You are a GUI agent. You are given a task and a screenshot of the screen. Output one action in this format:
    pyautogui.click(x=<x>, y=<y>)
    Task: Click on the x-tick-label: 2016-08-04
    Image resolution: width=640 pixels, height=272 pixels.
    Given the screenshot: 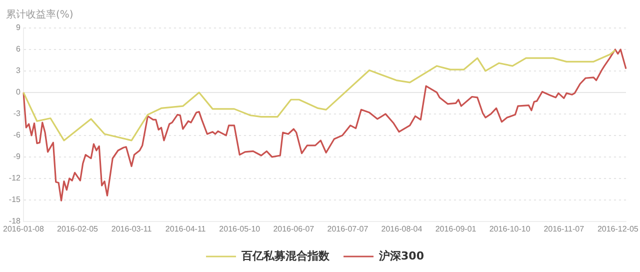 What is the action you would take?
    pyautogui.click(x=402, y=229)
    